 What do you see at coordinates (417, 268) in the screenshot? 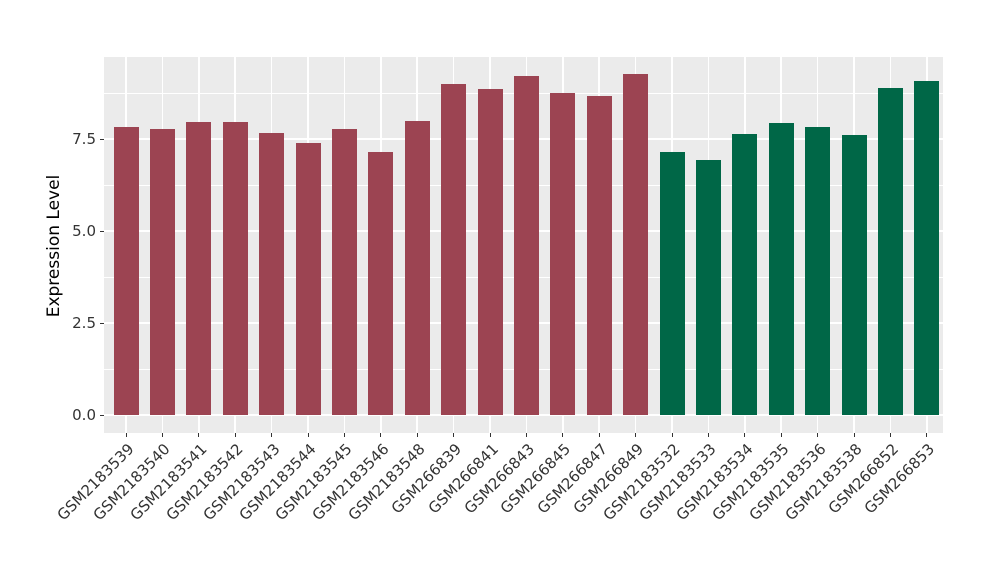
I see `bar-GSM2183548` at bounding box center [417, 268].